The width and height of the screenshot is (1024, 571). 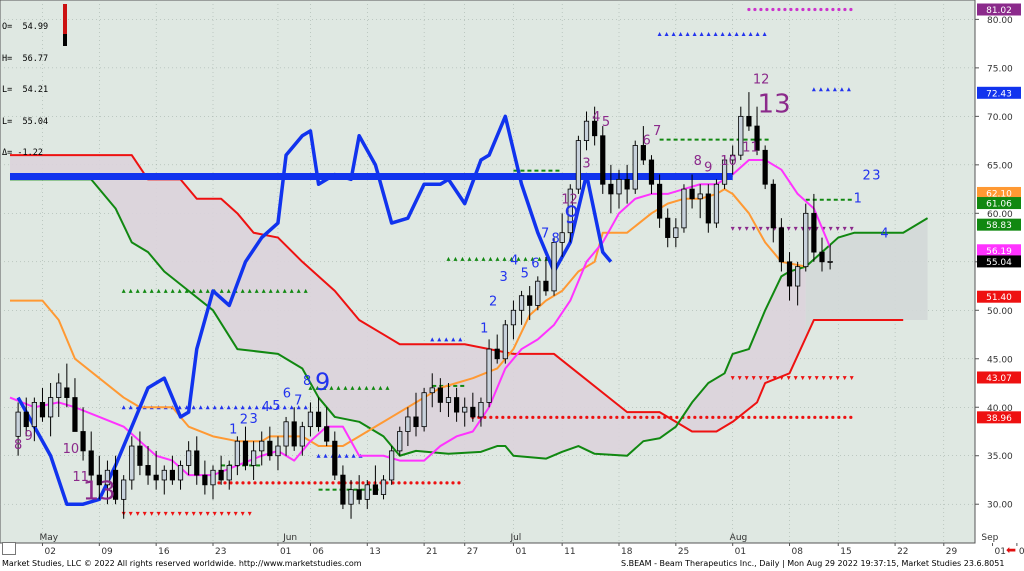 What do you see at coordinates (657, 131) in the screenshot?
I see `count-label: 7` at bounding box center [657, 131].